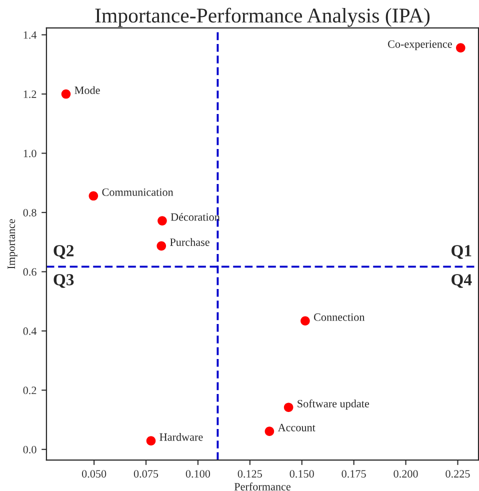 The width and height of the screenshot is (479, 491). I want to click on annotation: Hardware, so click(181, 437).